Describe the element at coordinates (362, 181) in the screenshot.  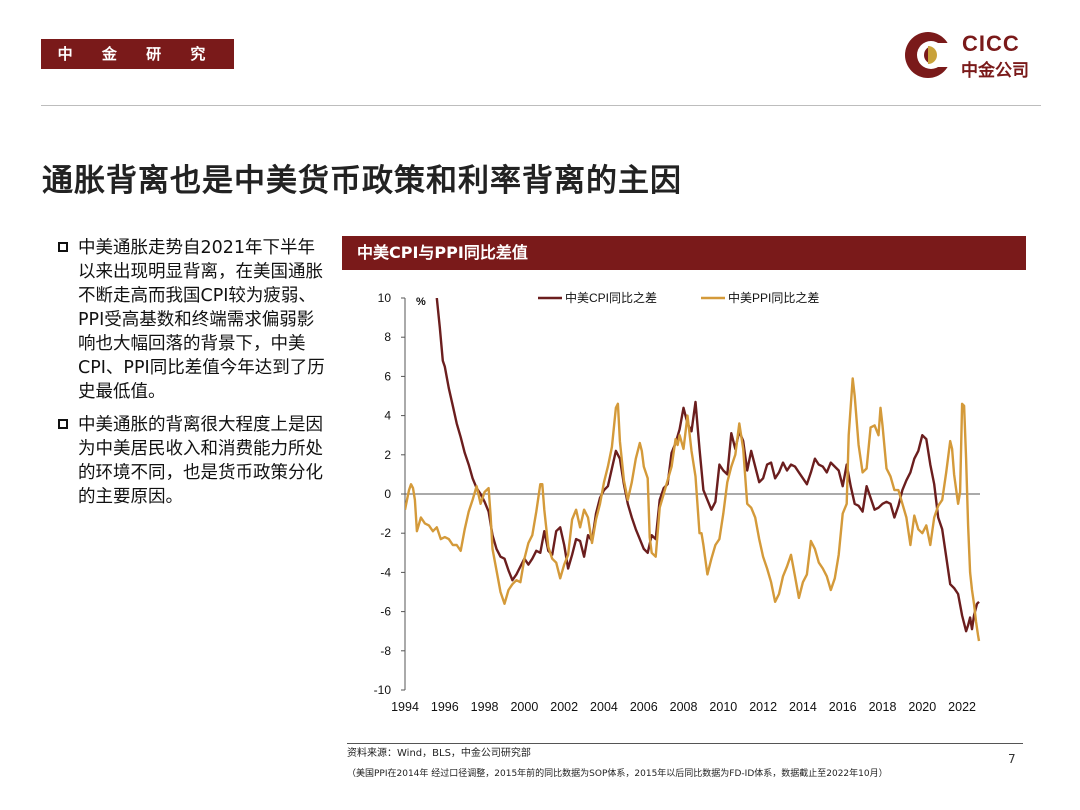
I see `slide-title: 通胀背离也是中美货币政策和利率背离的主因` at that location.